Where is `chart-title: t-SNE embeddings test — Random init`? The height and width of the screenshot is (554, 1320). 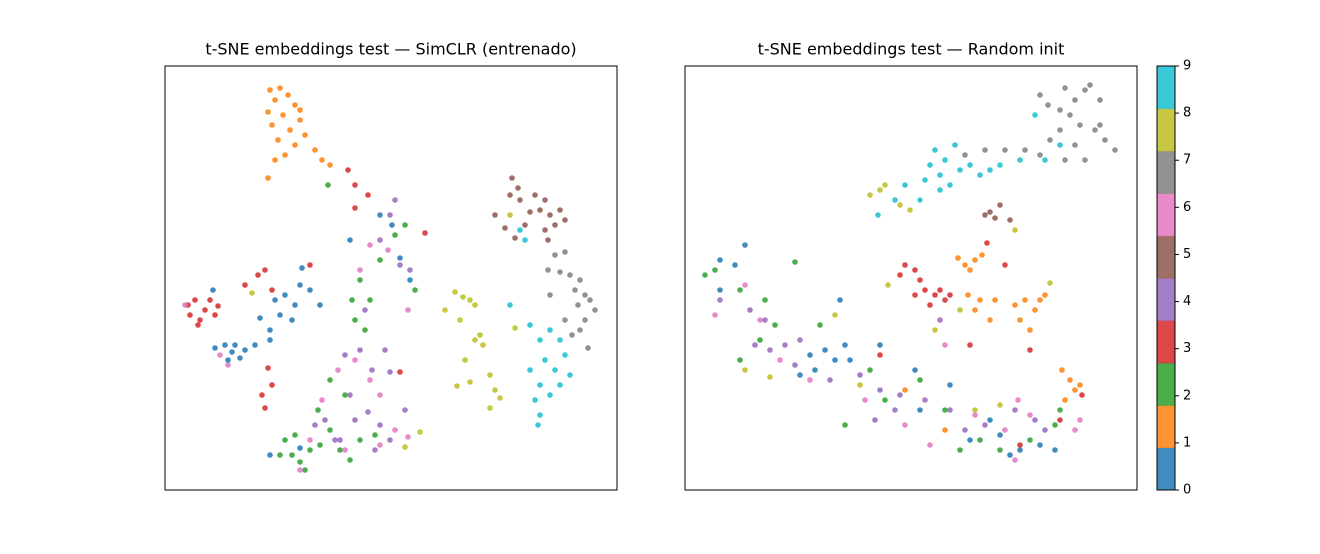 chart-title: t-SNE embeddings test — Random init is located at coordinates (911, 49).